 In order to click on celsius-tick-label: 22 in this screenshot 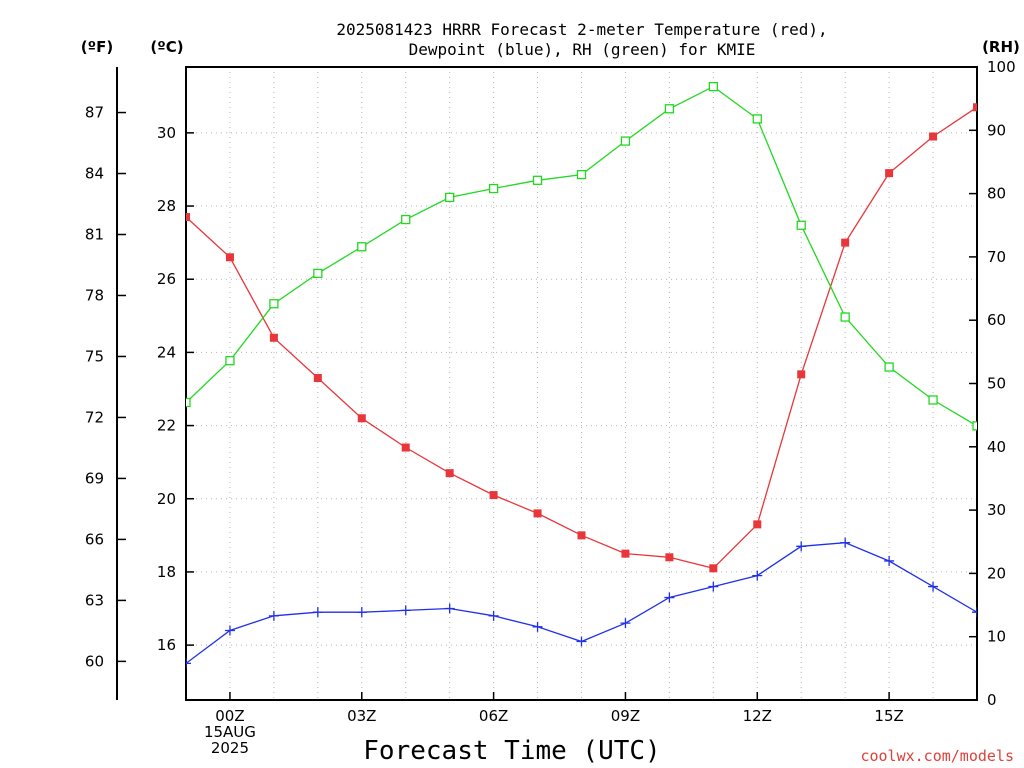, I will do `click(166, 426)`.